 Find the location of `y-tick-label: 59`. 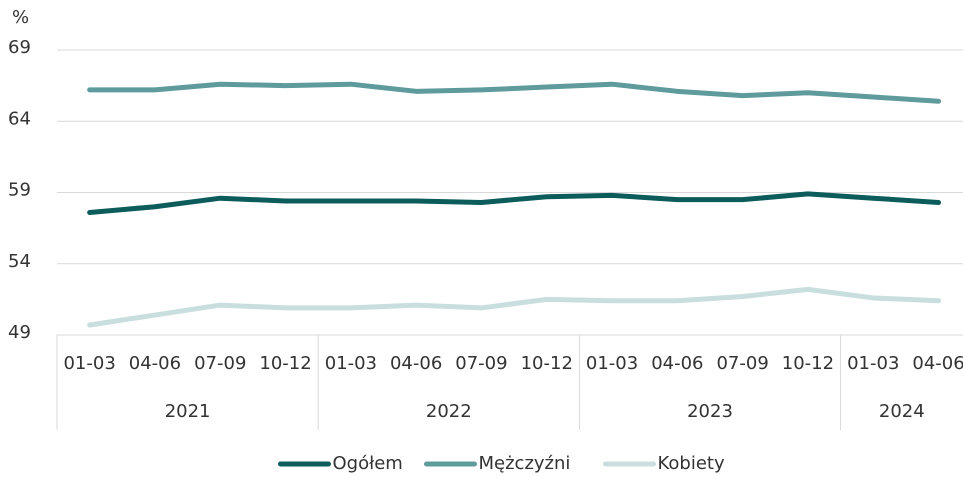

y-tick-label: 59 is located at coordinates (19, 190).